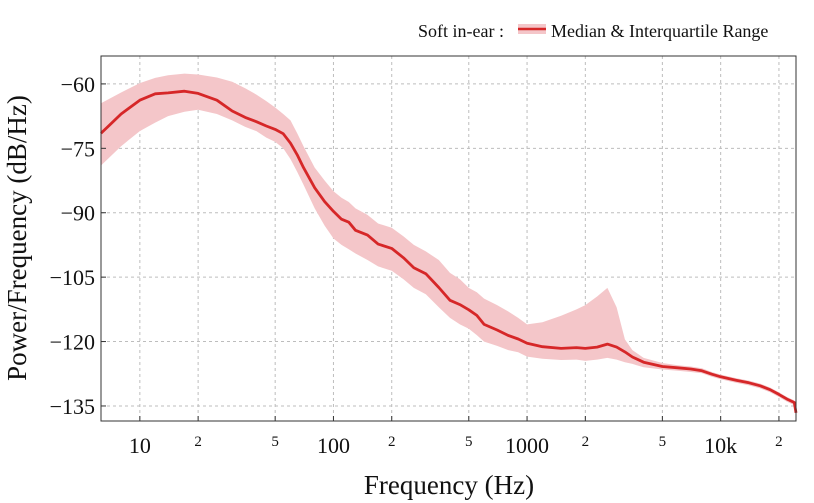 This screenshot has width=814, height=503. What do you see at coordinates (78, 84) in the screenshot?
I see `y-tick-label: −60` at bounding box center [78, 84].